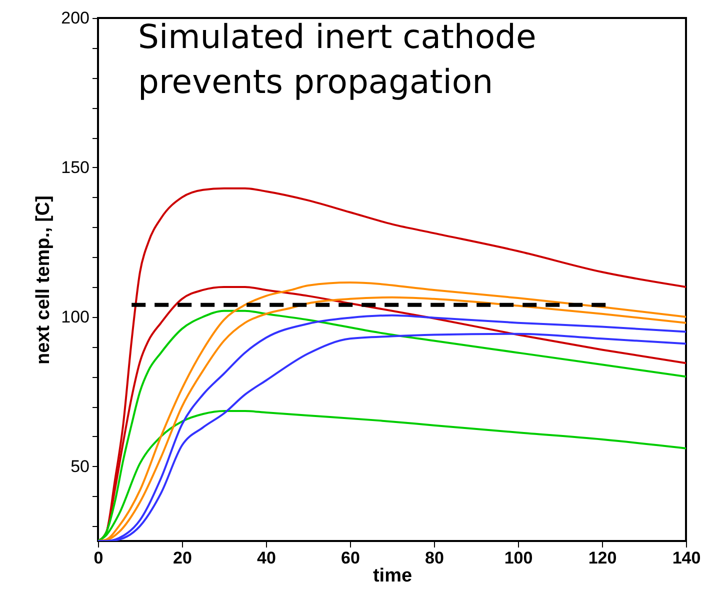 The width and height of the screenshot is (717, 601). What do you see at coordinates (518, 558) in the screenshot?
I see `x-tick-label: 100` at bounding box center [518, 558].